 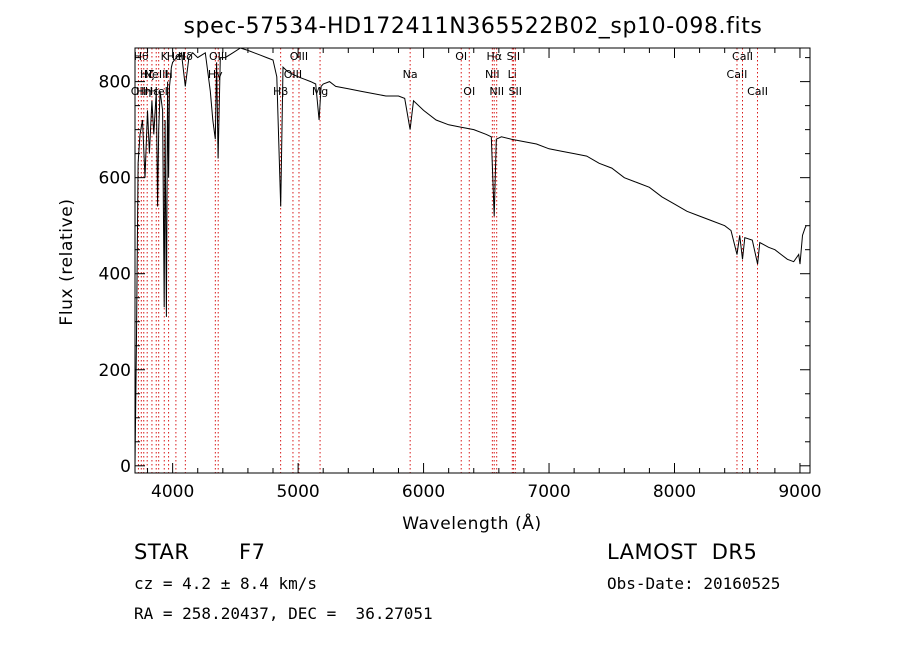 What do you see at coordinates (215, 74) in the screenshot?
I see `line-marker-label: Hγ` at bounding box center [215, 74].